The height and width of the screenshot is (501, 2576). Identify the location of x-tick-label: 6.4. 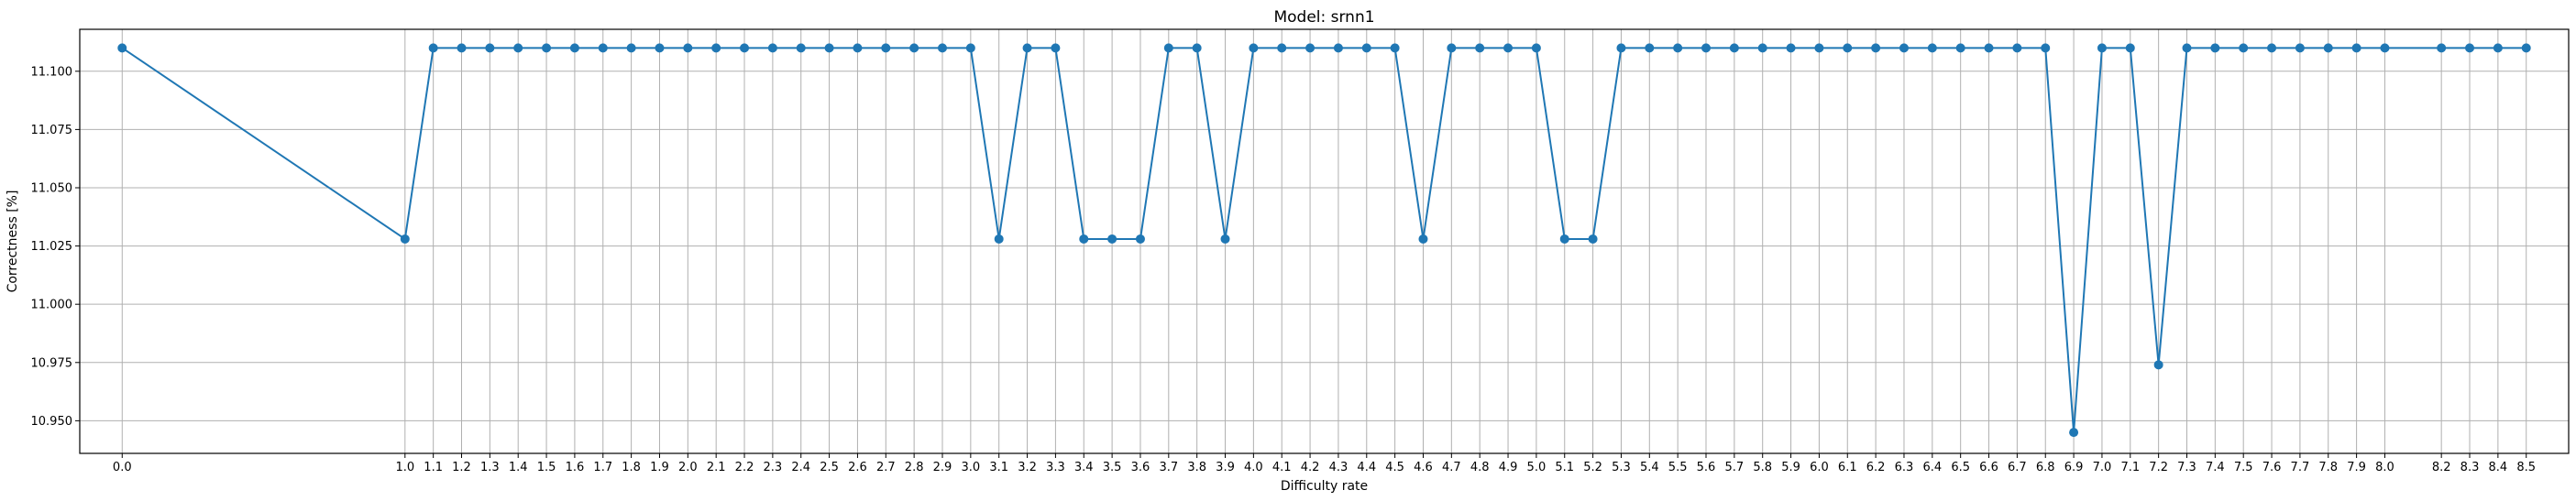
(1932, 467).